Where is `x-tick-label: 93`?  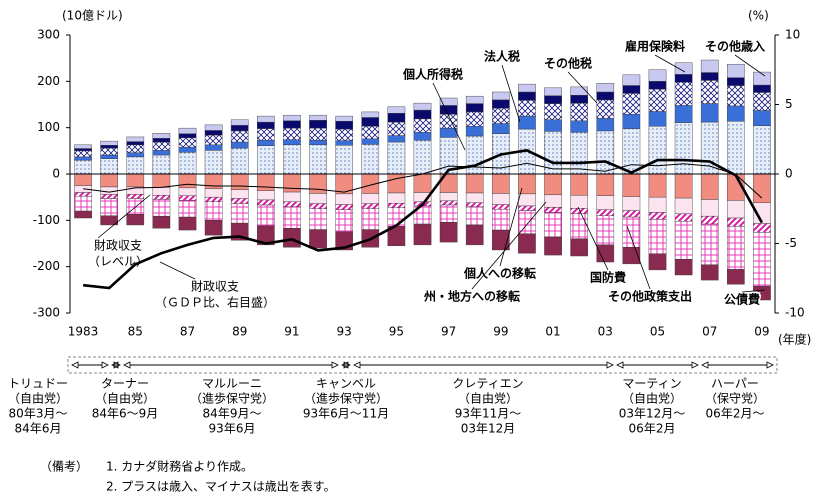 x-tick-label: 93 is located at coordinates (344, 332).